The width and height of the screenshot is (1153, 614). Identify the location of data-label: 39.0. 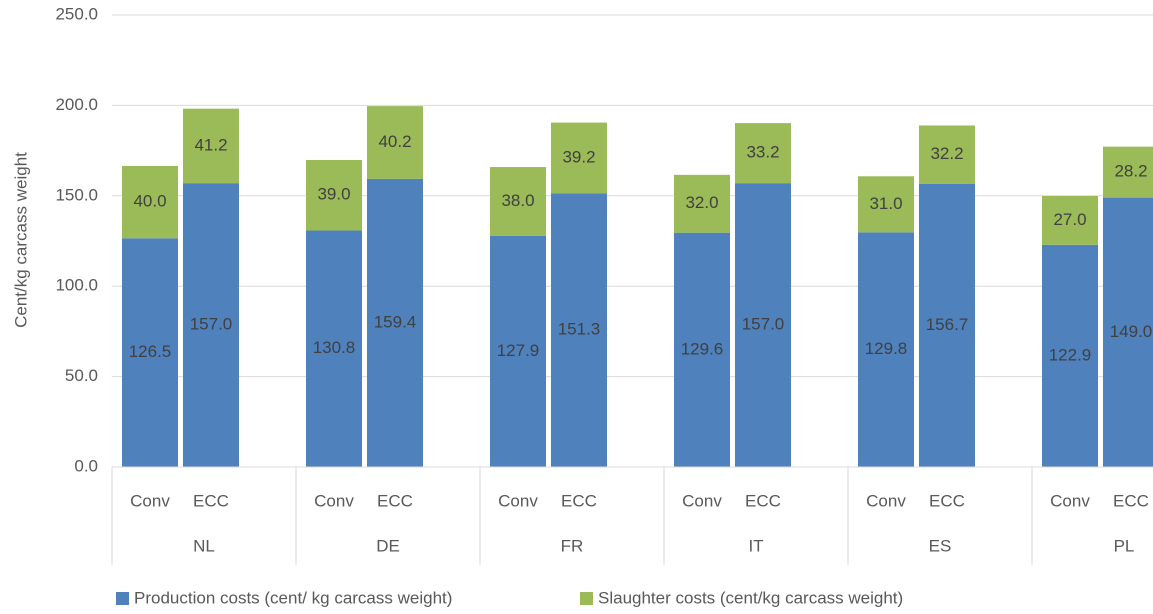
(333, 194).